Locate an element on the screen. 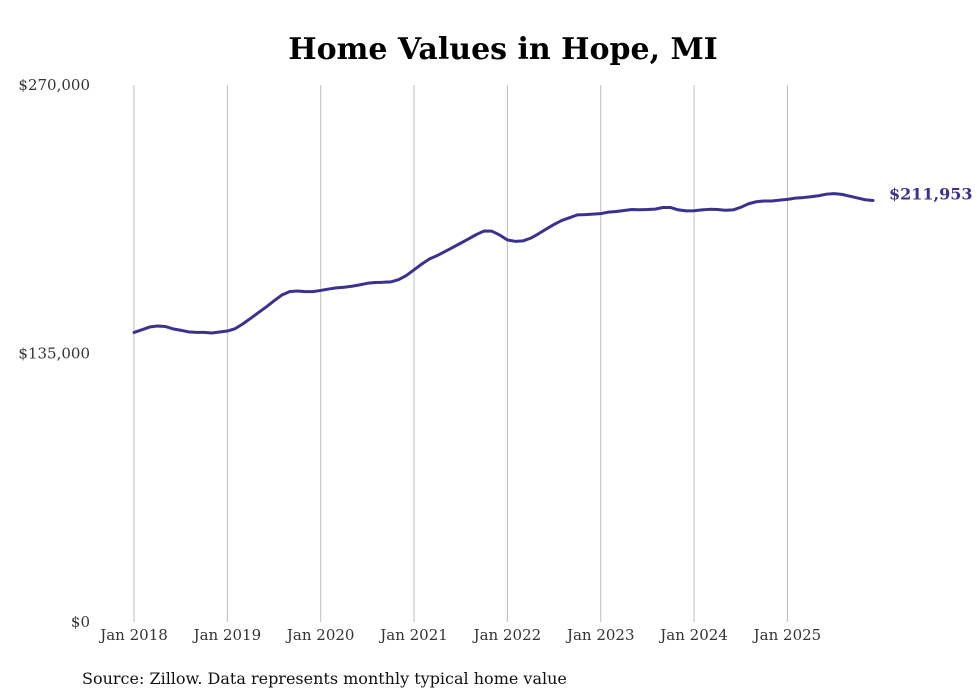  y-axis-ticks: $0 $135,000 $270,000 is located at coordinates (54, 353).